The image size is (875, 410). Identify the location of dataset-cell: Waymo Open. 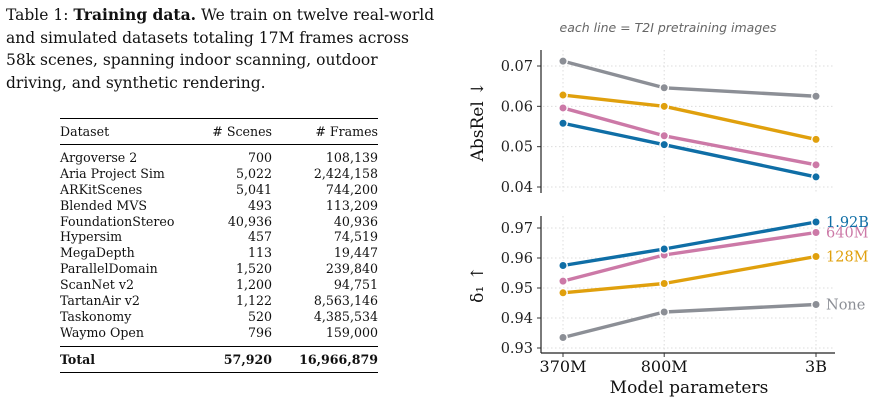
(102, 332).